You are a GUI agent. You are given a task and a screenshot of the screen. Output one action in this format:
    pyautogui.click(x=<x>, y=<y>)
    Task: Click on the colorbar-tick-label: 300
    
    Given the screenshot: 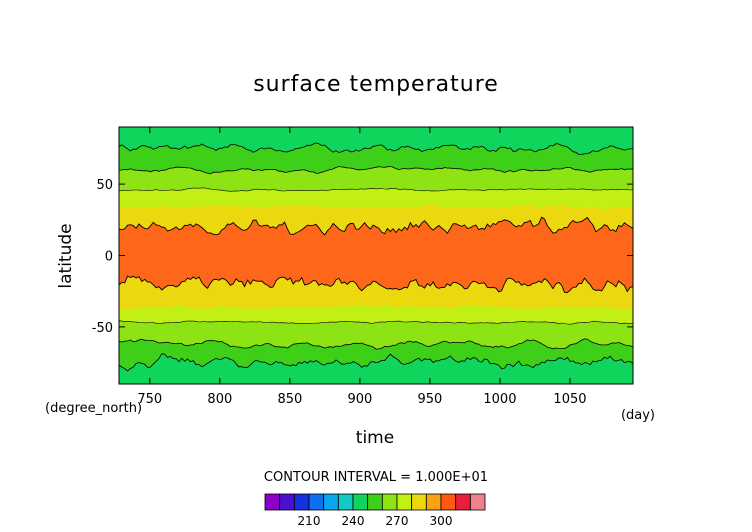 What is the action you would take?
    pyautogui.click(x=441, y=521)
    